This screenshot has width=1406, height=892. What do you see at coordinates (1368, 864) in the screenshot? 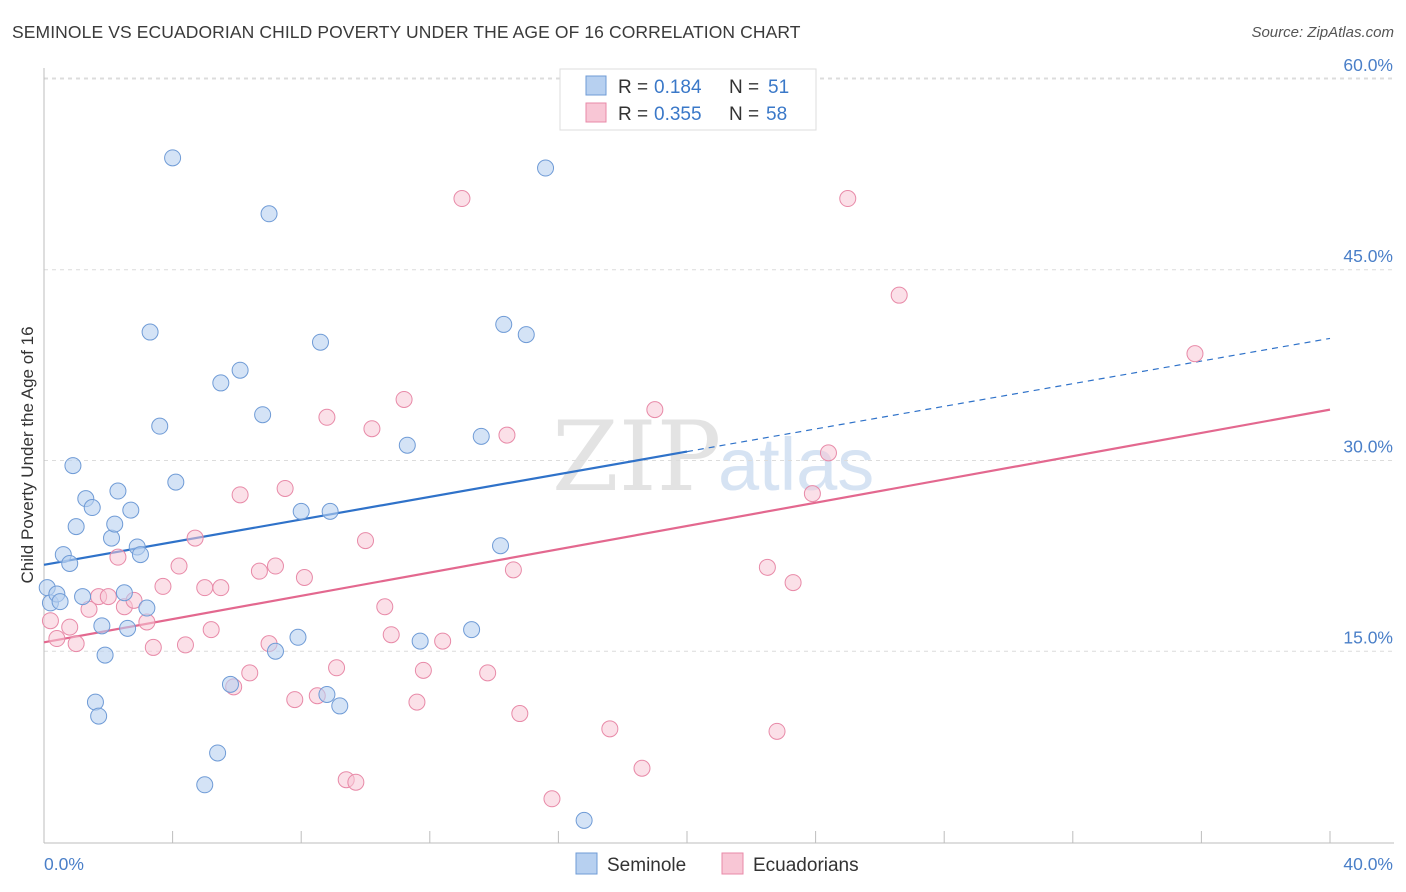
I see `x-tick-label-1: 40.0%` at bounding box center [1368, 864].